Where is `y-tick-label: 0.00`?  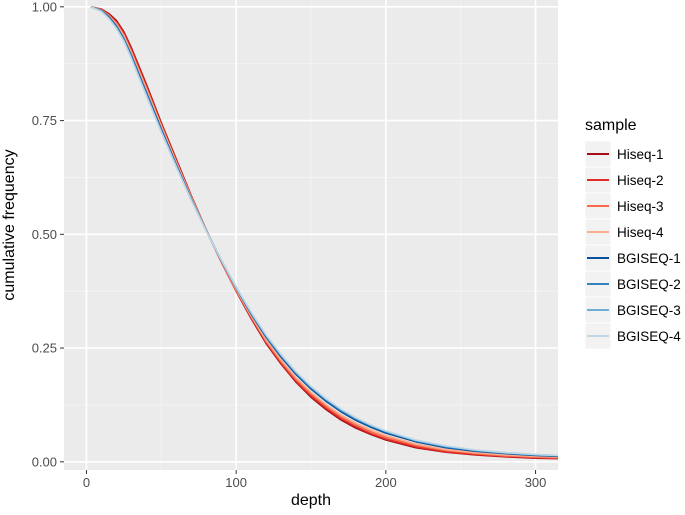 y-tick-label: 0.00 is located at coordinates (44, 461).